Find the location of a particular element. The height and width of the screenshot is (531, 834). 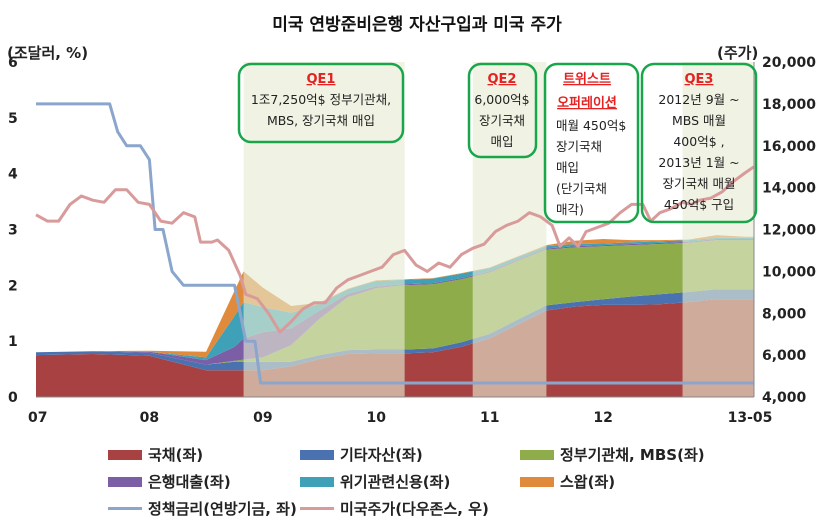

legend-swatch-other-assets is located at coordinates (317, 454).